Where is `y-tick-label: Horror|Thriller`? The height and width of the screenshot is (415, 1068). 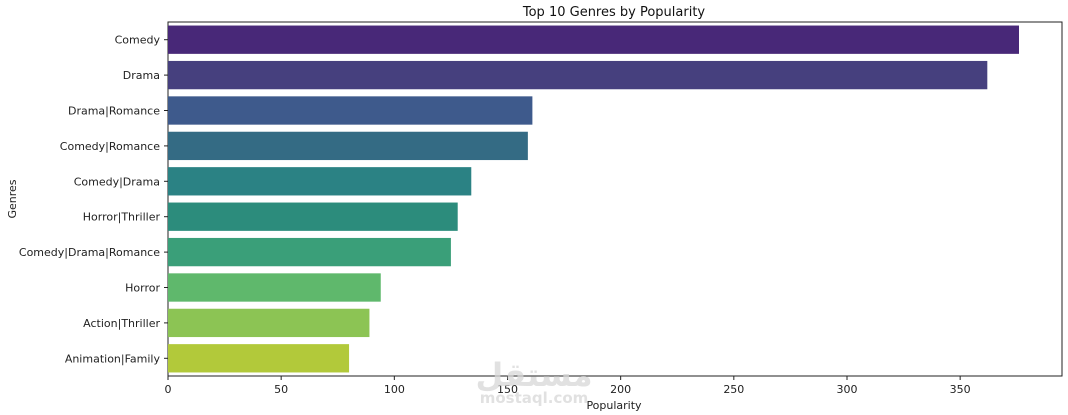
y-tick-label: Horror|Thriller is located at coordinates (122, 217).